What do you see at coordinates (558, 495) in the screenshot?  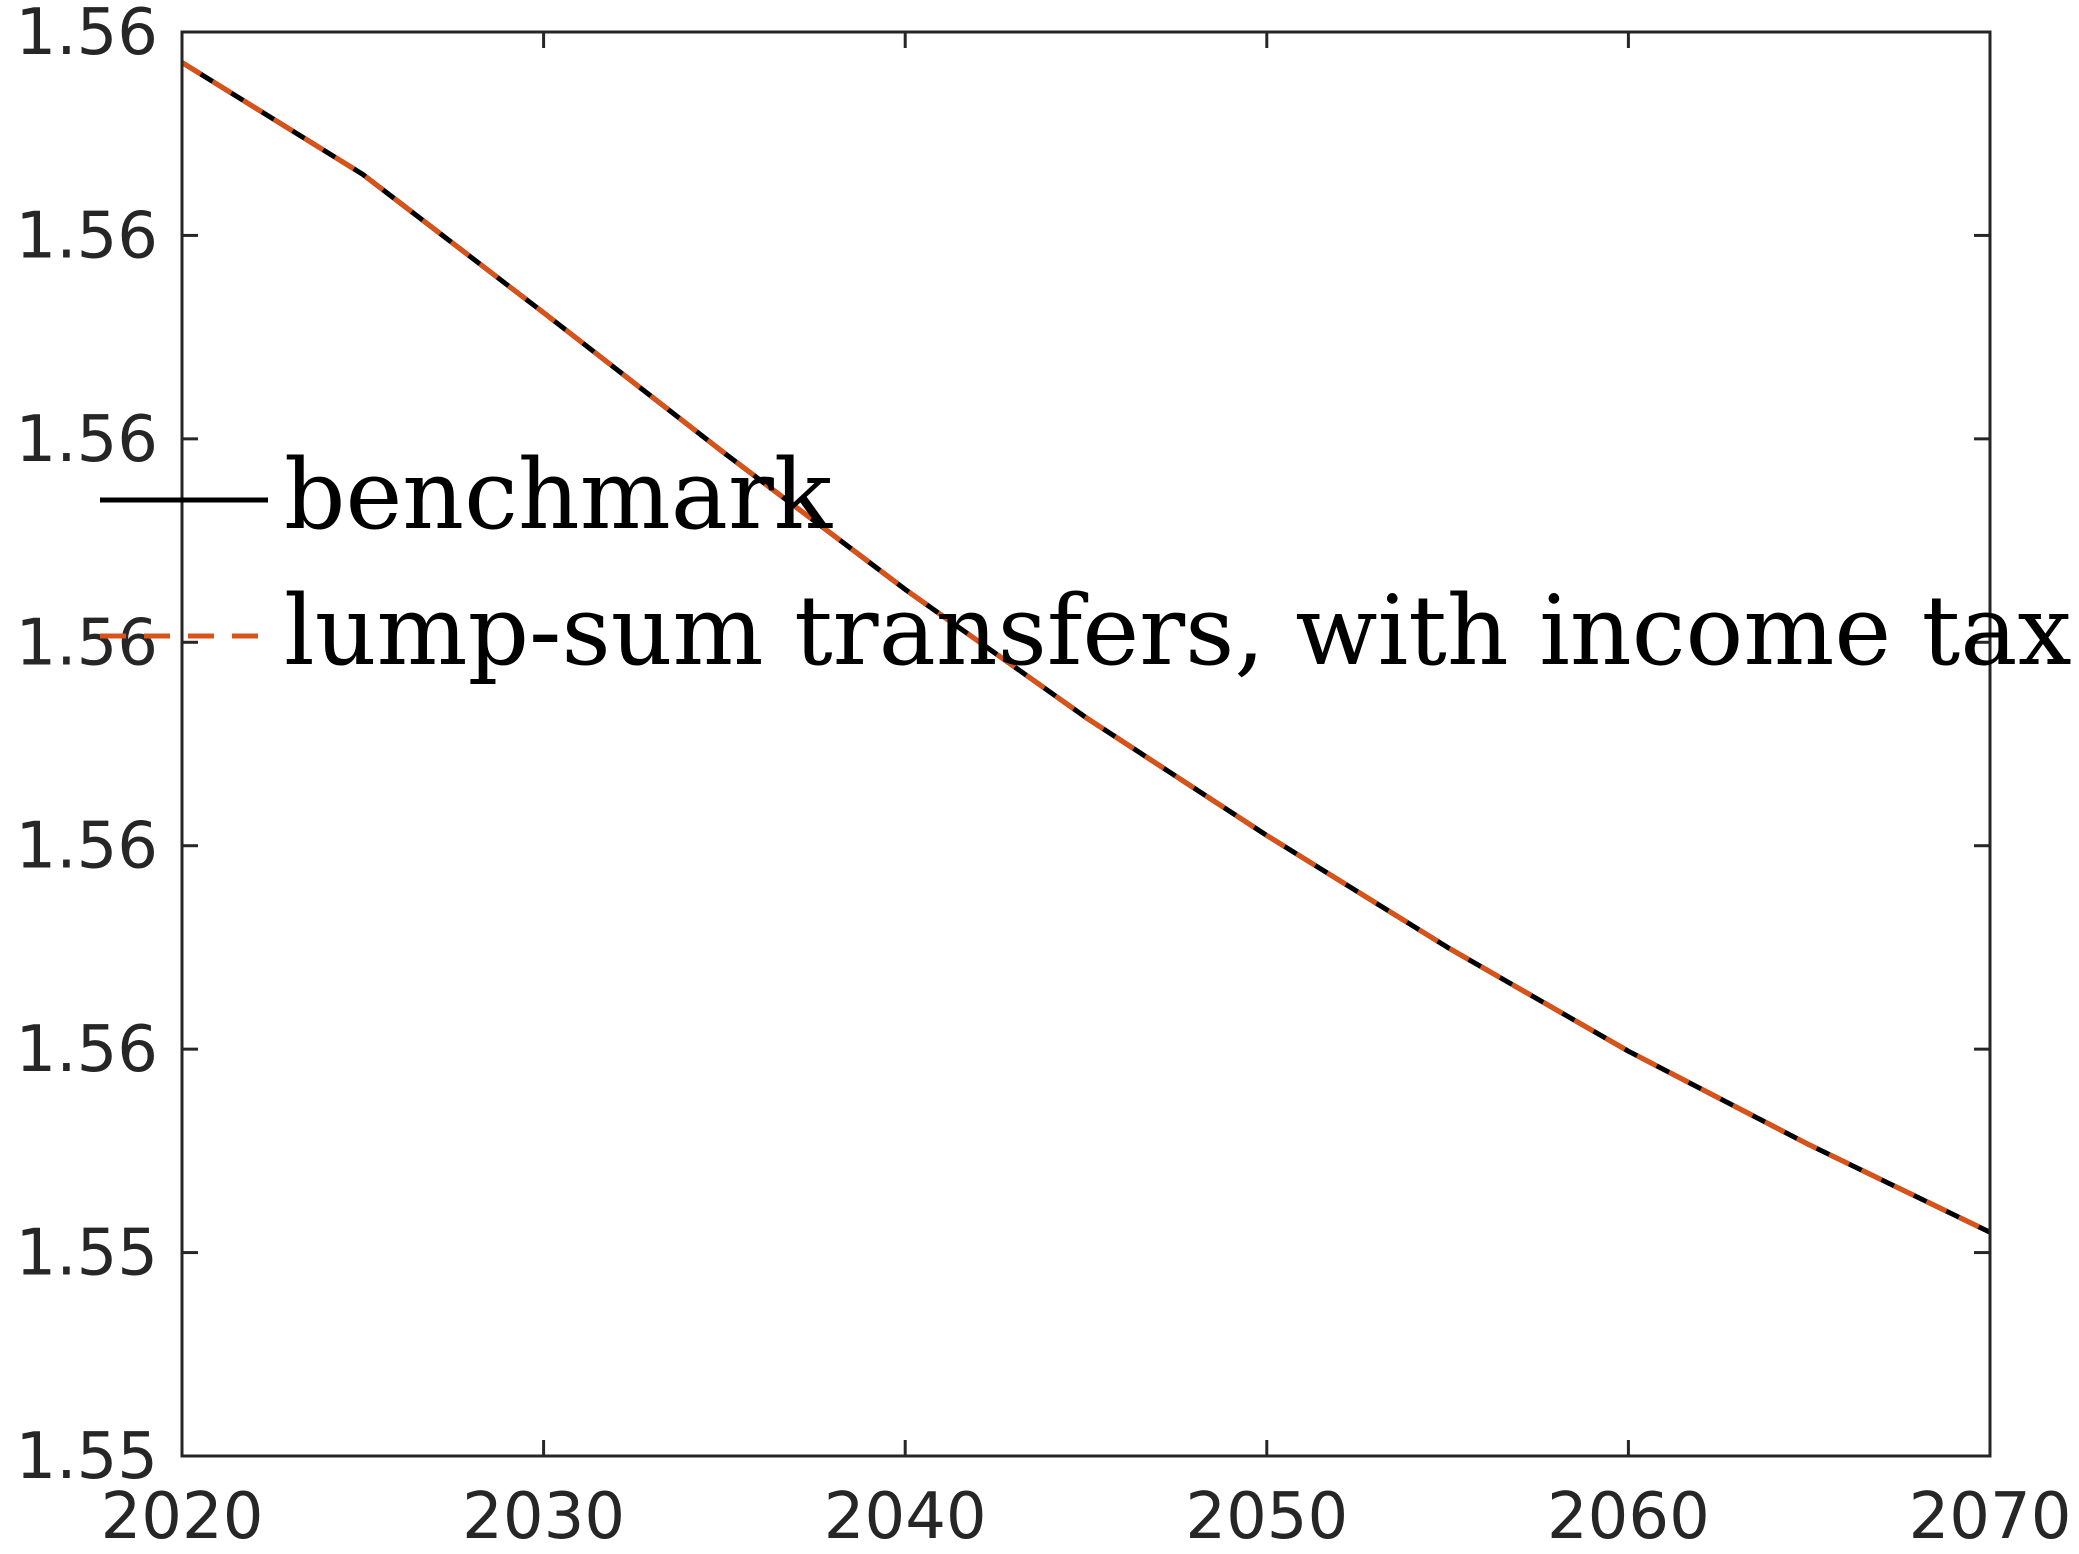 I see `legend-label-1: benchmark` at bounding box center [558, 495].